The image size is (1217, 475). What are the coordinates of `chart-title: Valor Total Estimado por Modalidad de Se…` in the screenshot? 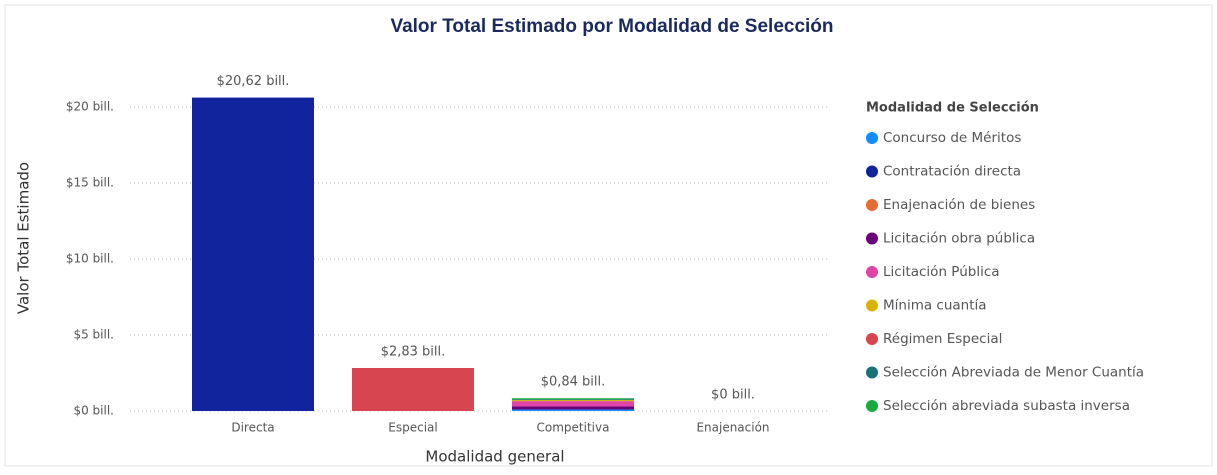 It's located at (611, 26).